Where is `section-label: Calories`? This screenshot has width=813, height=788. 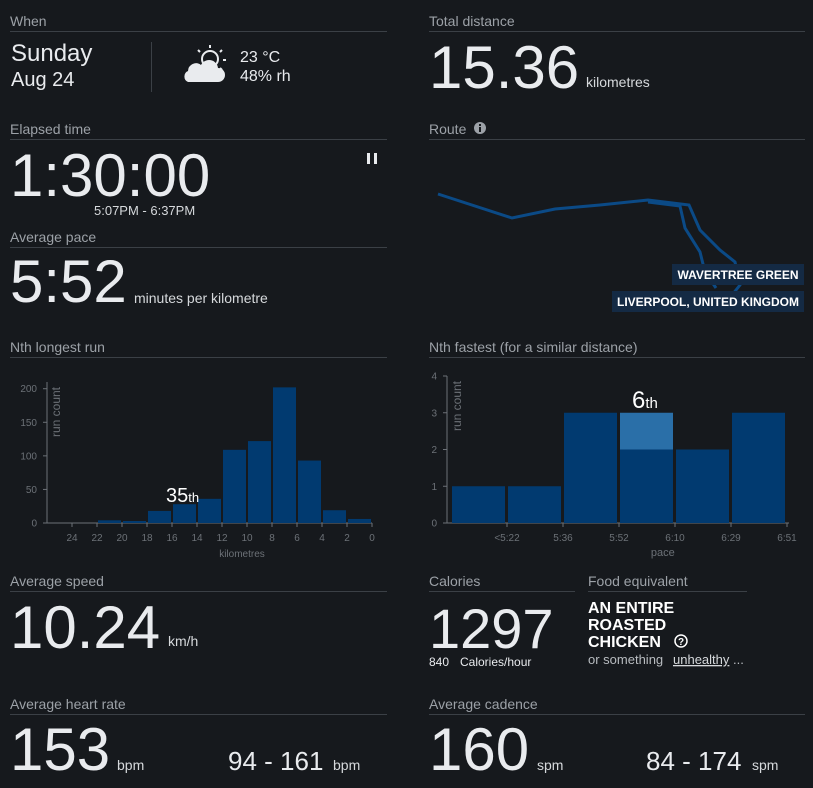
section-label: Calories is located at coordinates (454, 581).